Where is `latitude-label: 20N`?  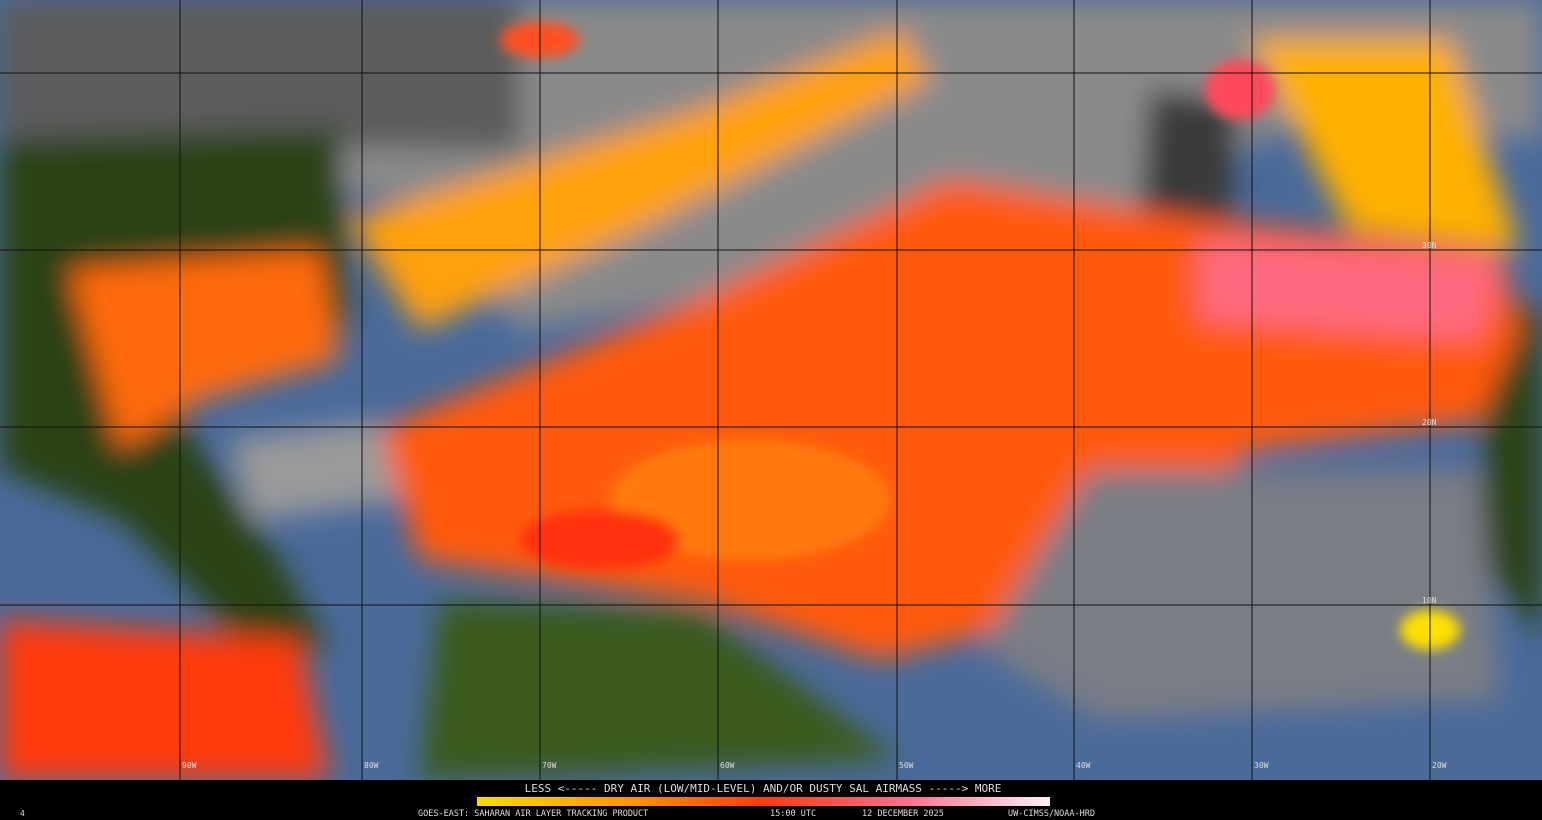
latitude-label: 20N is located at coordinates (1429, 422).